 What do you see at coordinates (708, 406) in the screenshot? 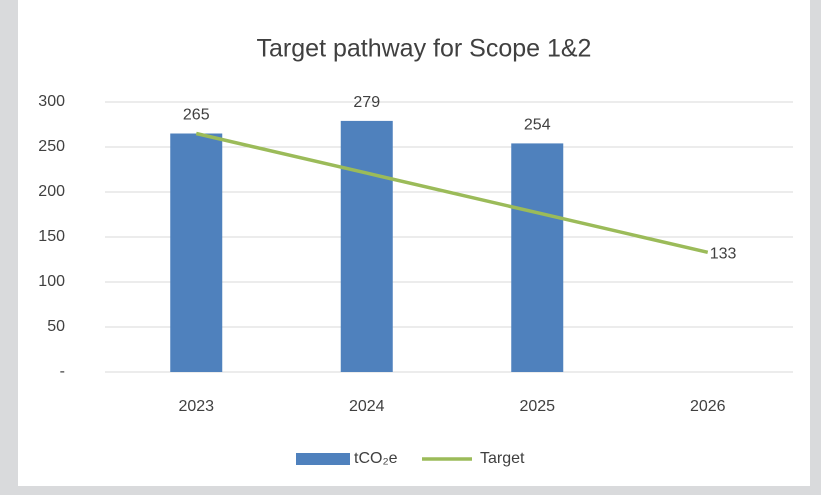
I see `x-tick-label: 2026` at bounding box center [708, 406].